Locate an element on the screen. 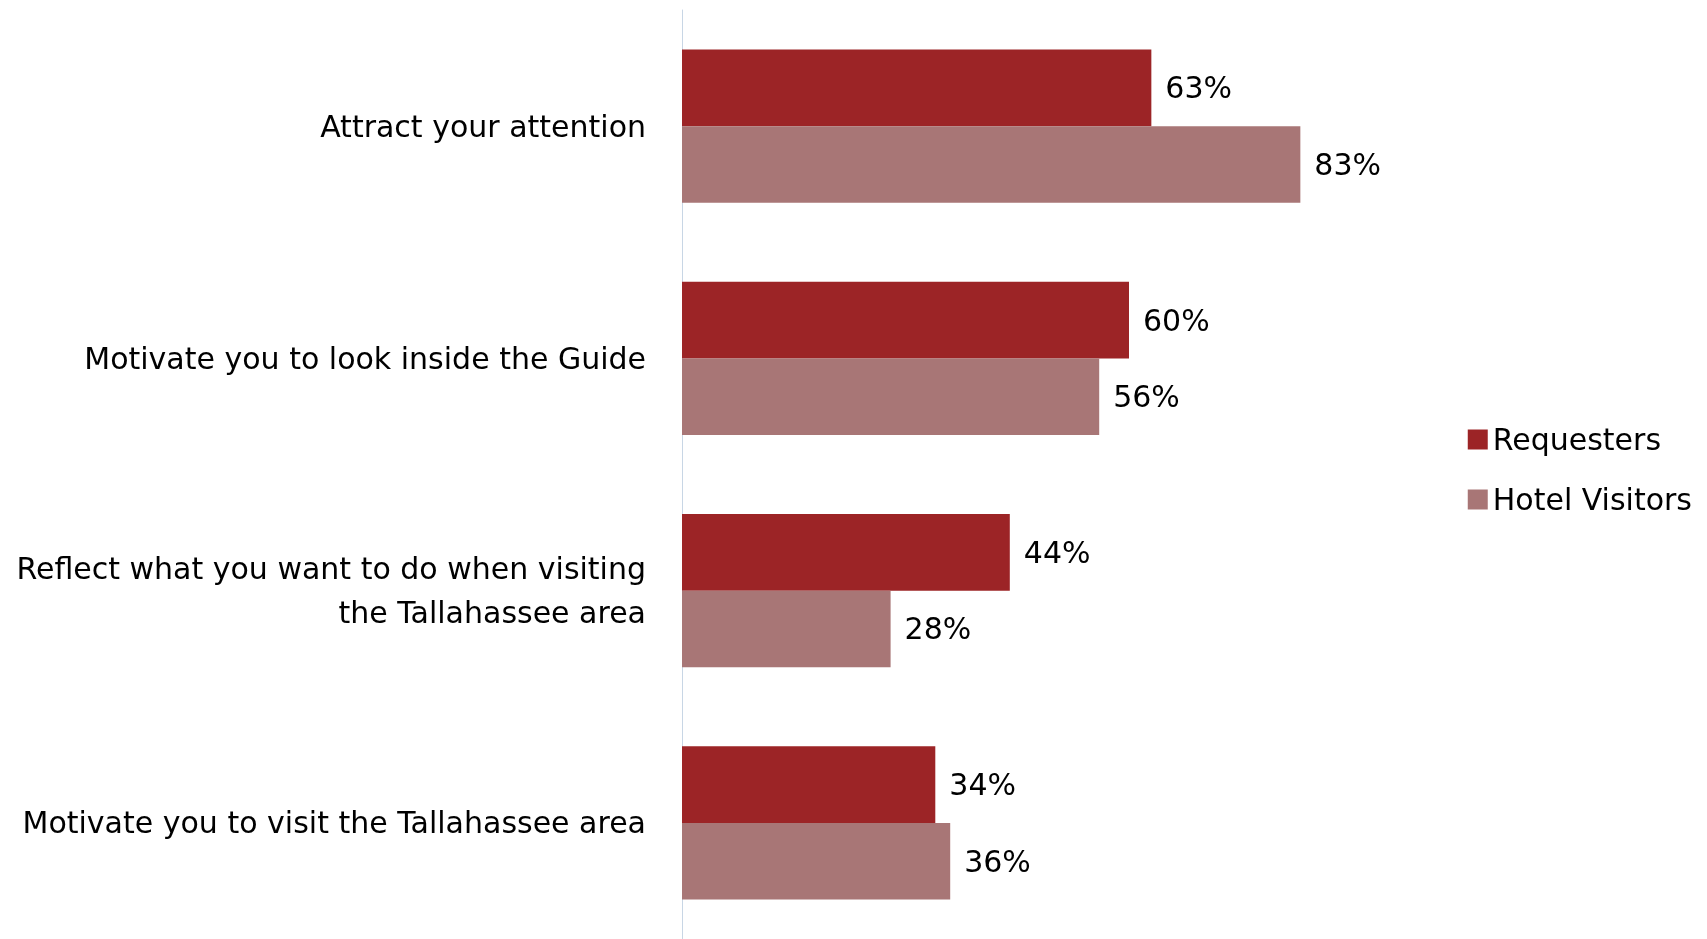 This screenshot has height=939, width=1707. y-tick-label: Motivate you to visit the Tallahassee area is located at coordinates (334, 823).